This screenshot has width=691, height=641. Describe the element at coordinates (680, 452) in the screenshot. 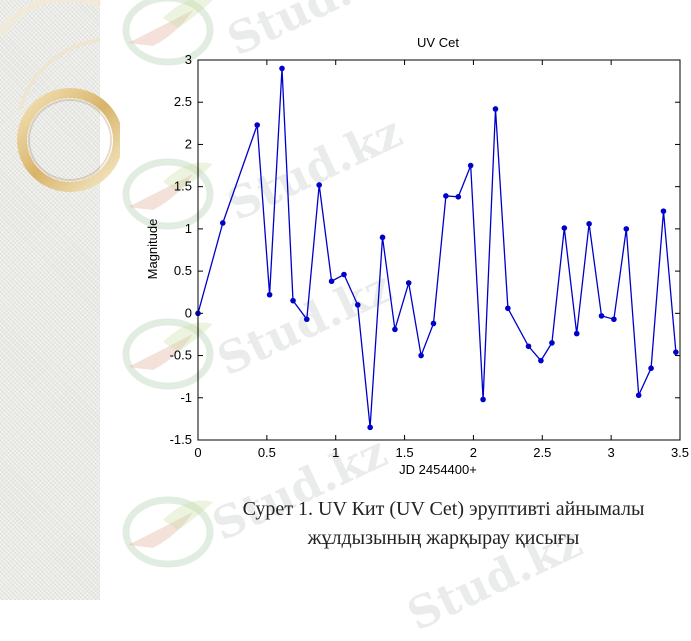

I see `x-tick-label: 3.5` at that location.